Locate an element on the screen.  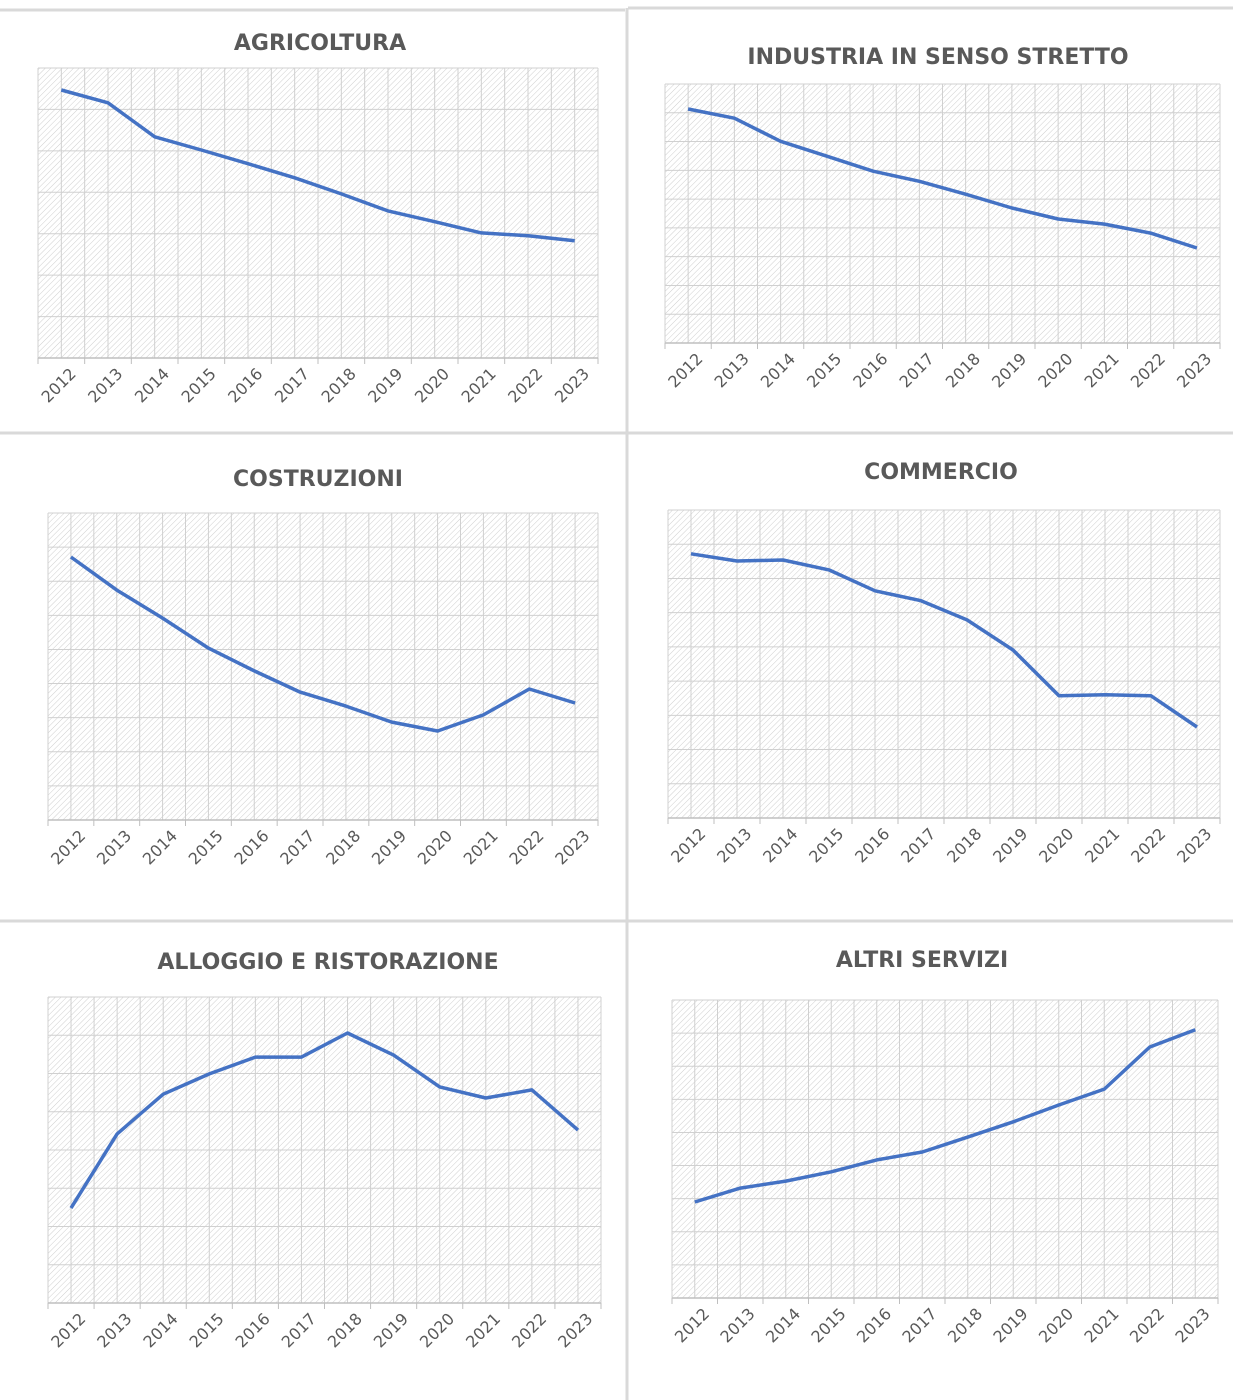
chart-title: AGRICOLTURA is located at coordinates (320, 43).